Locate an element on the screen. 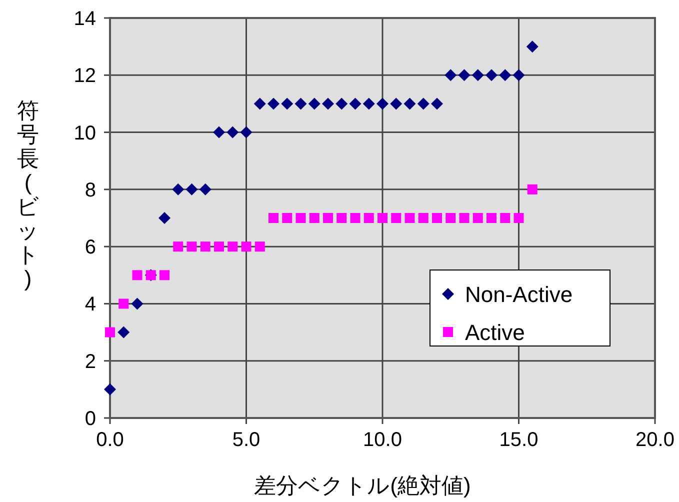 This screenshot has height=502, width=679. x-tick-label: 5.0 is located at coordinates (246, 440).